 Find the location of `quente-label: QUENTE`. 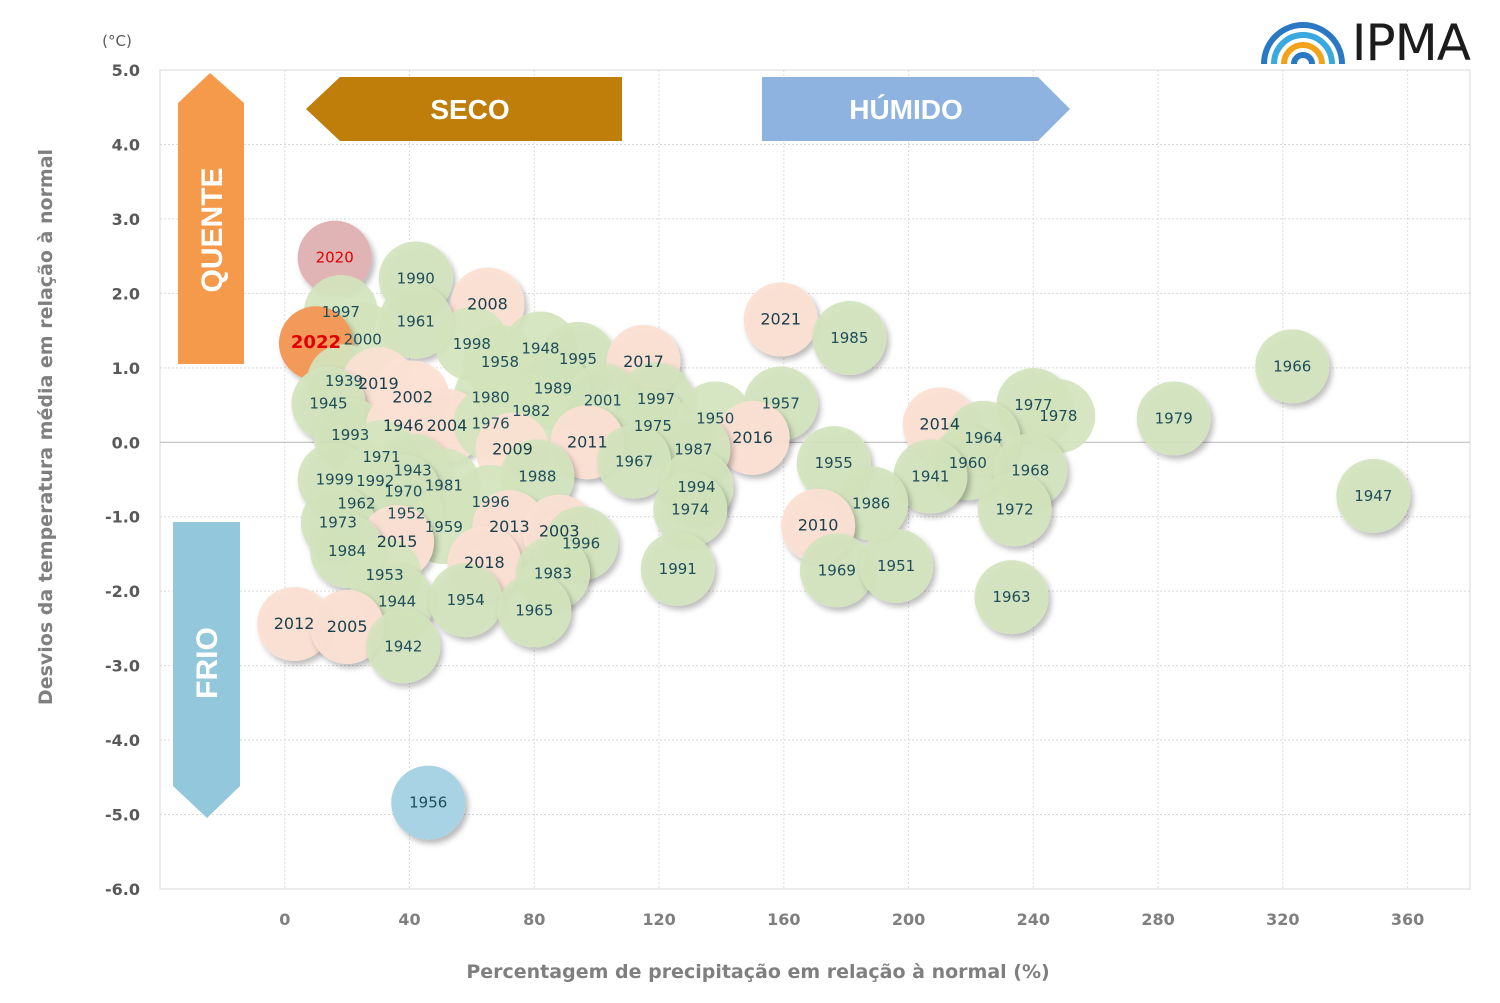

quente-label: QUENTE is located at coordinates (212, 229).